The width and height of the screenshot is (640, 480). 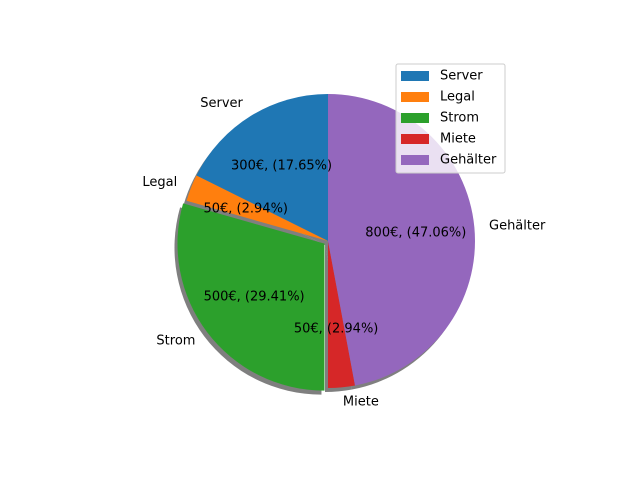 What do you see at coordinates (461, 76) in the screenshot?
I see `legend-label-server: Server` at bounding box center [461, 76].